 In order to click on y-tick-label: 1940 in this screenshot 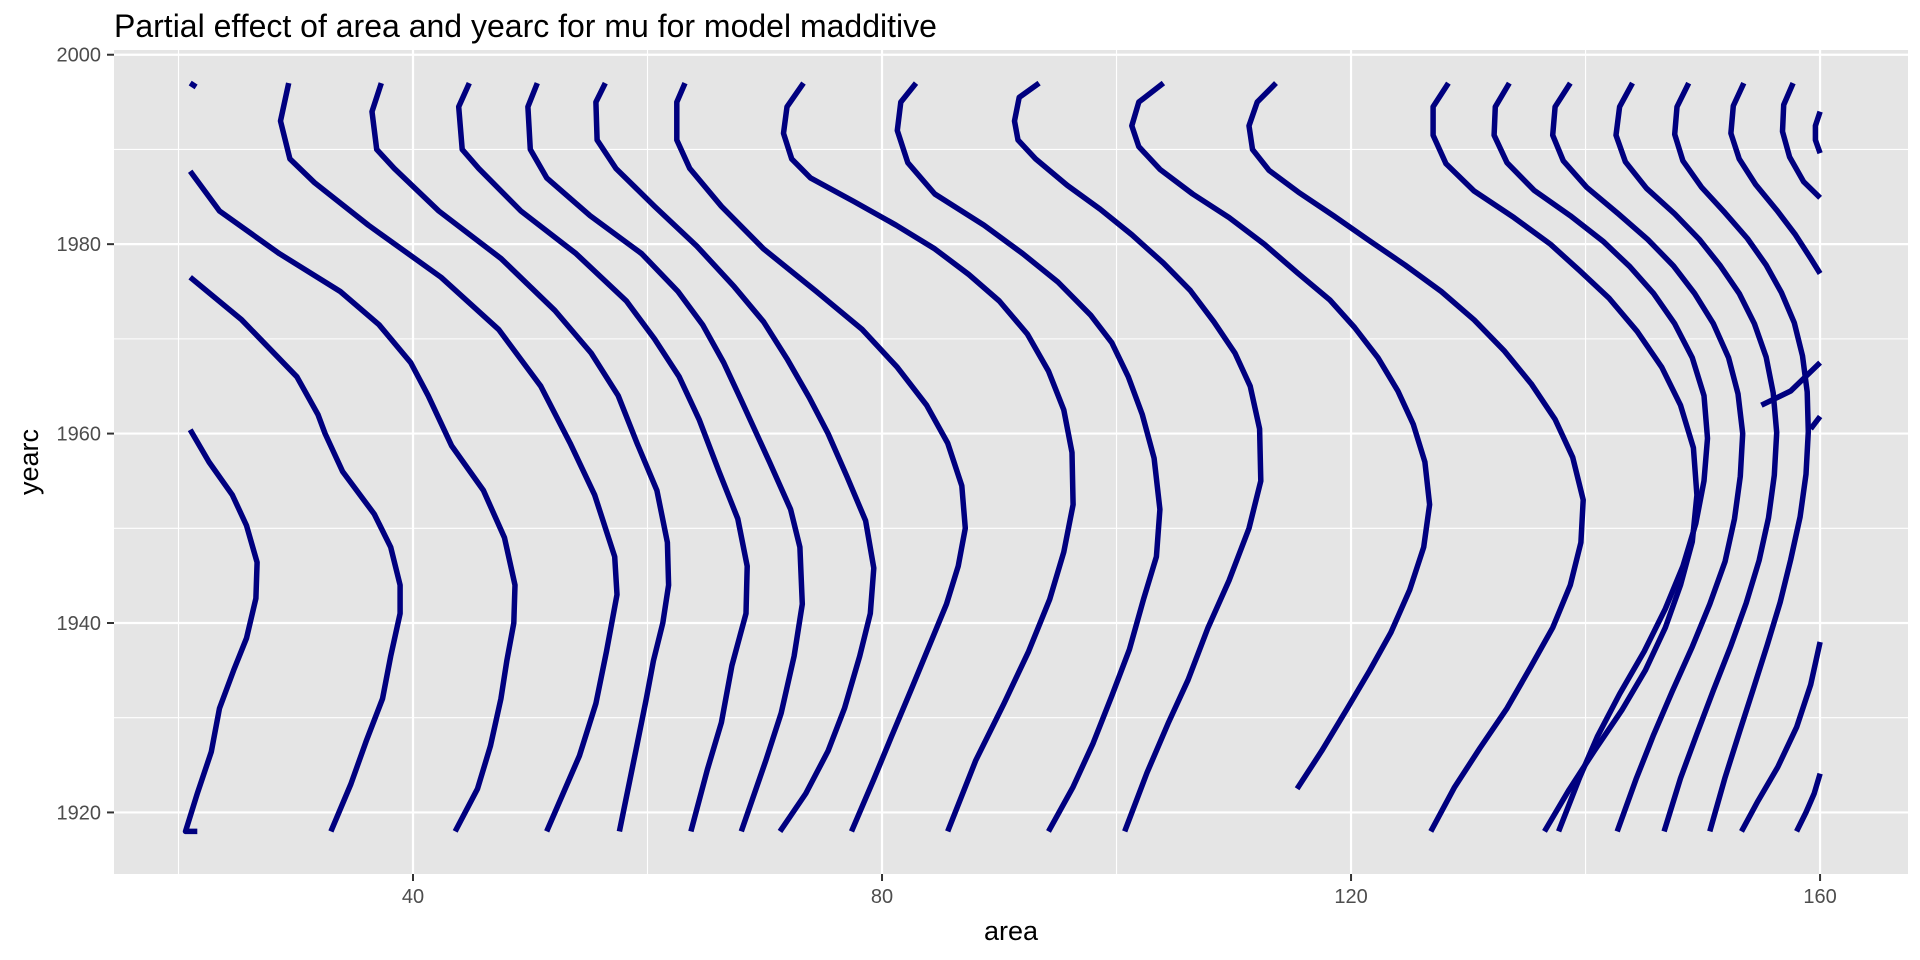, I will do `click(79, 624)`.